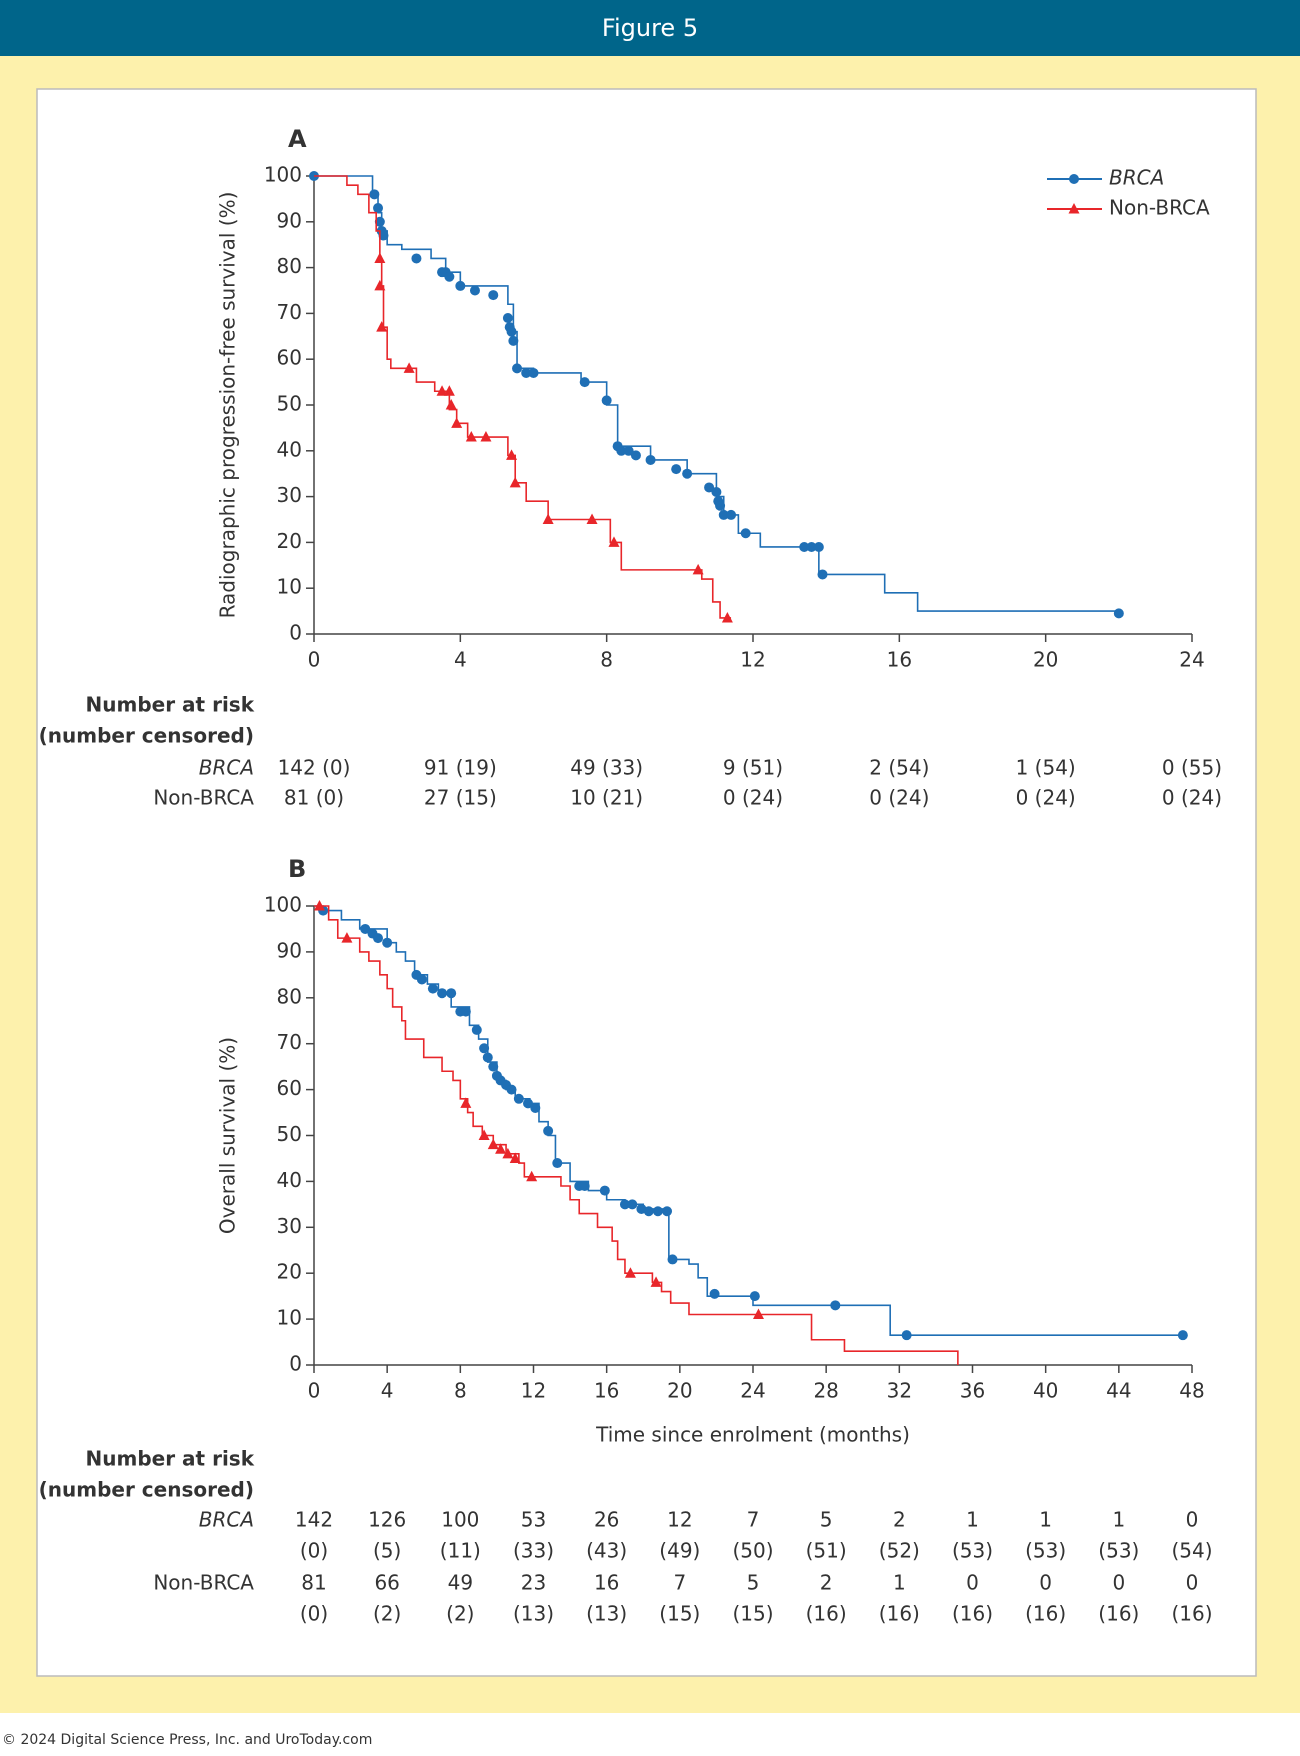  I want to click on y-tick-label: 80, so click(289, 266).